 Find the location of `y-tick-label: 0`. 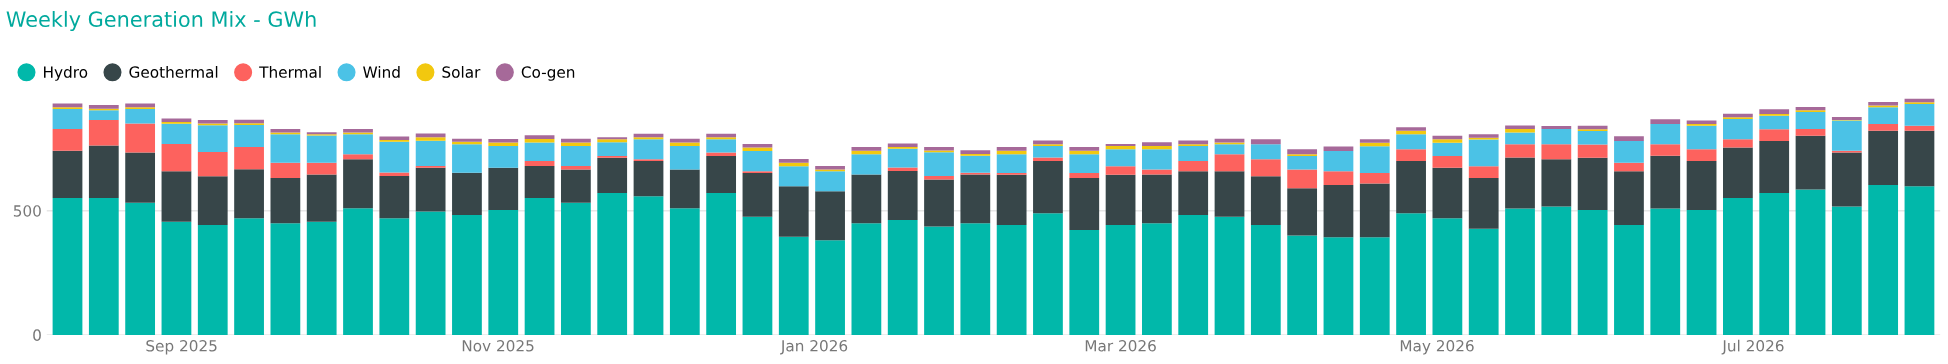

y-tick-label: 0 is located at coordinates (37, 335).